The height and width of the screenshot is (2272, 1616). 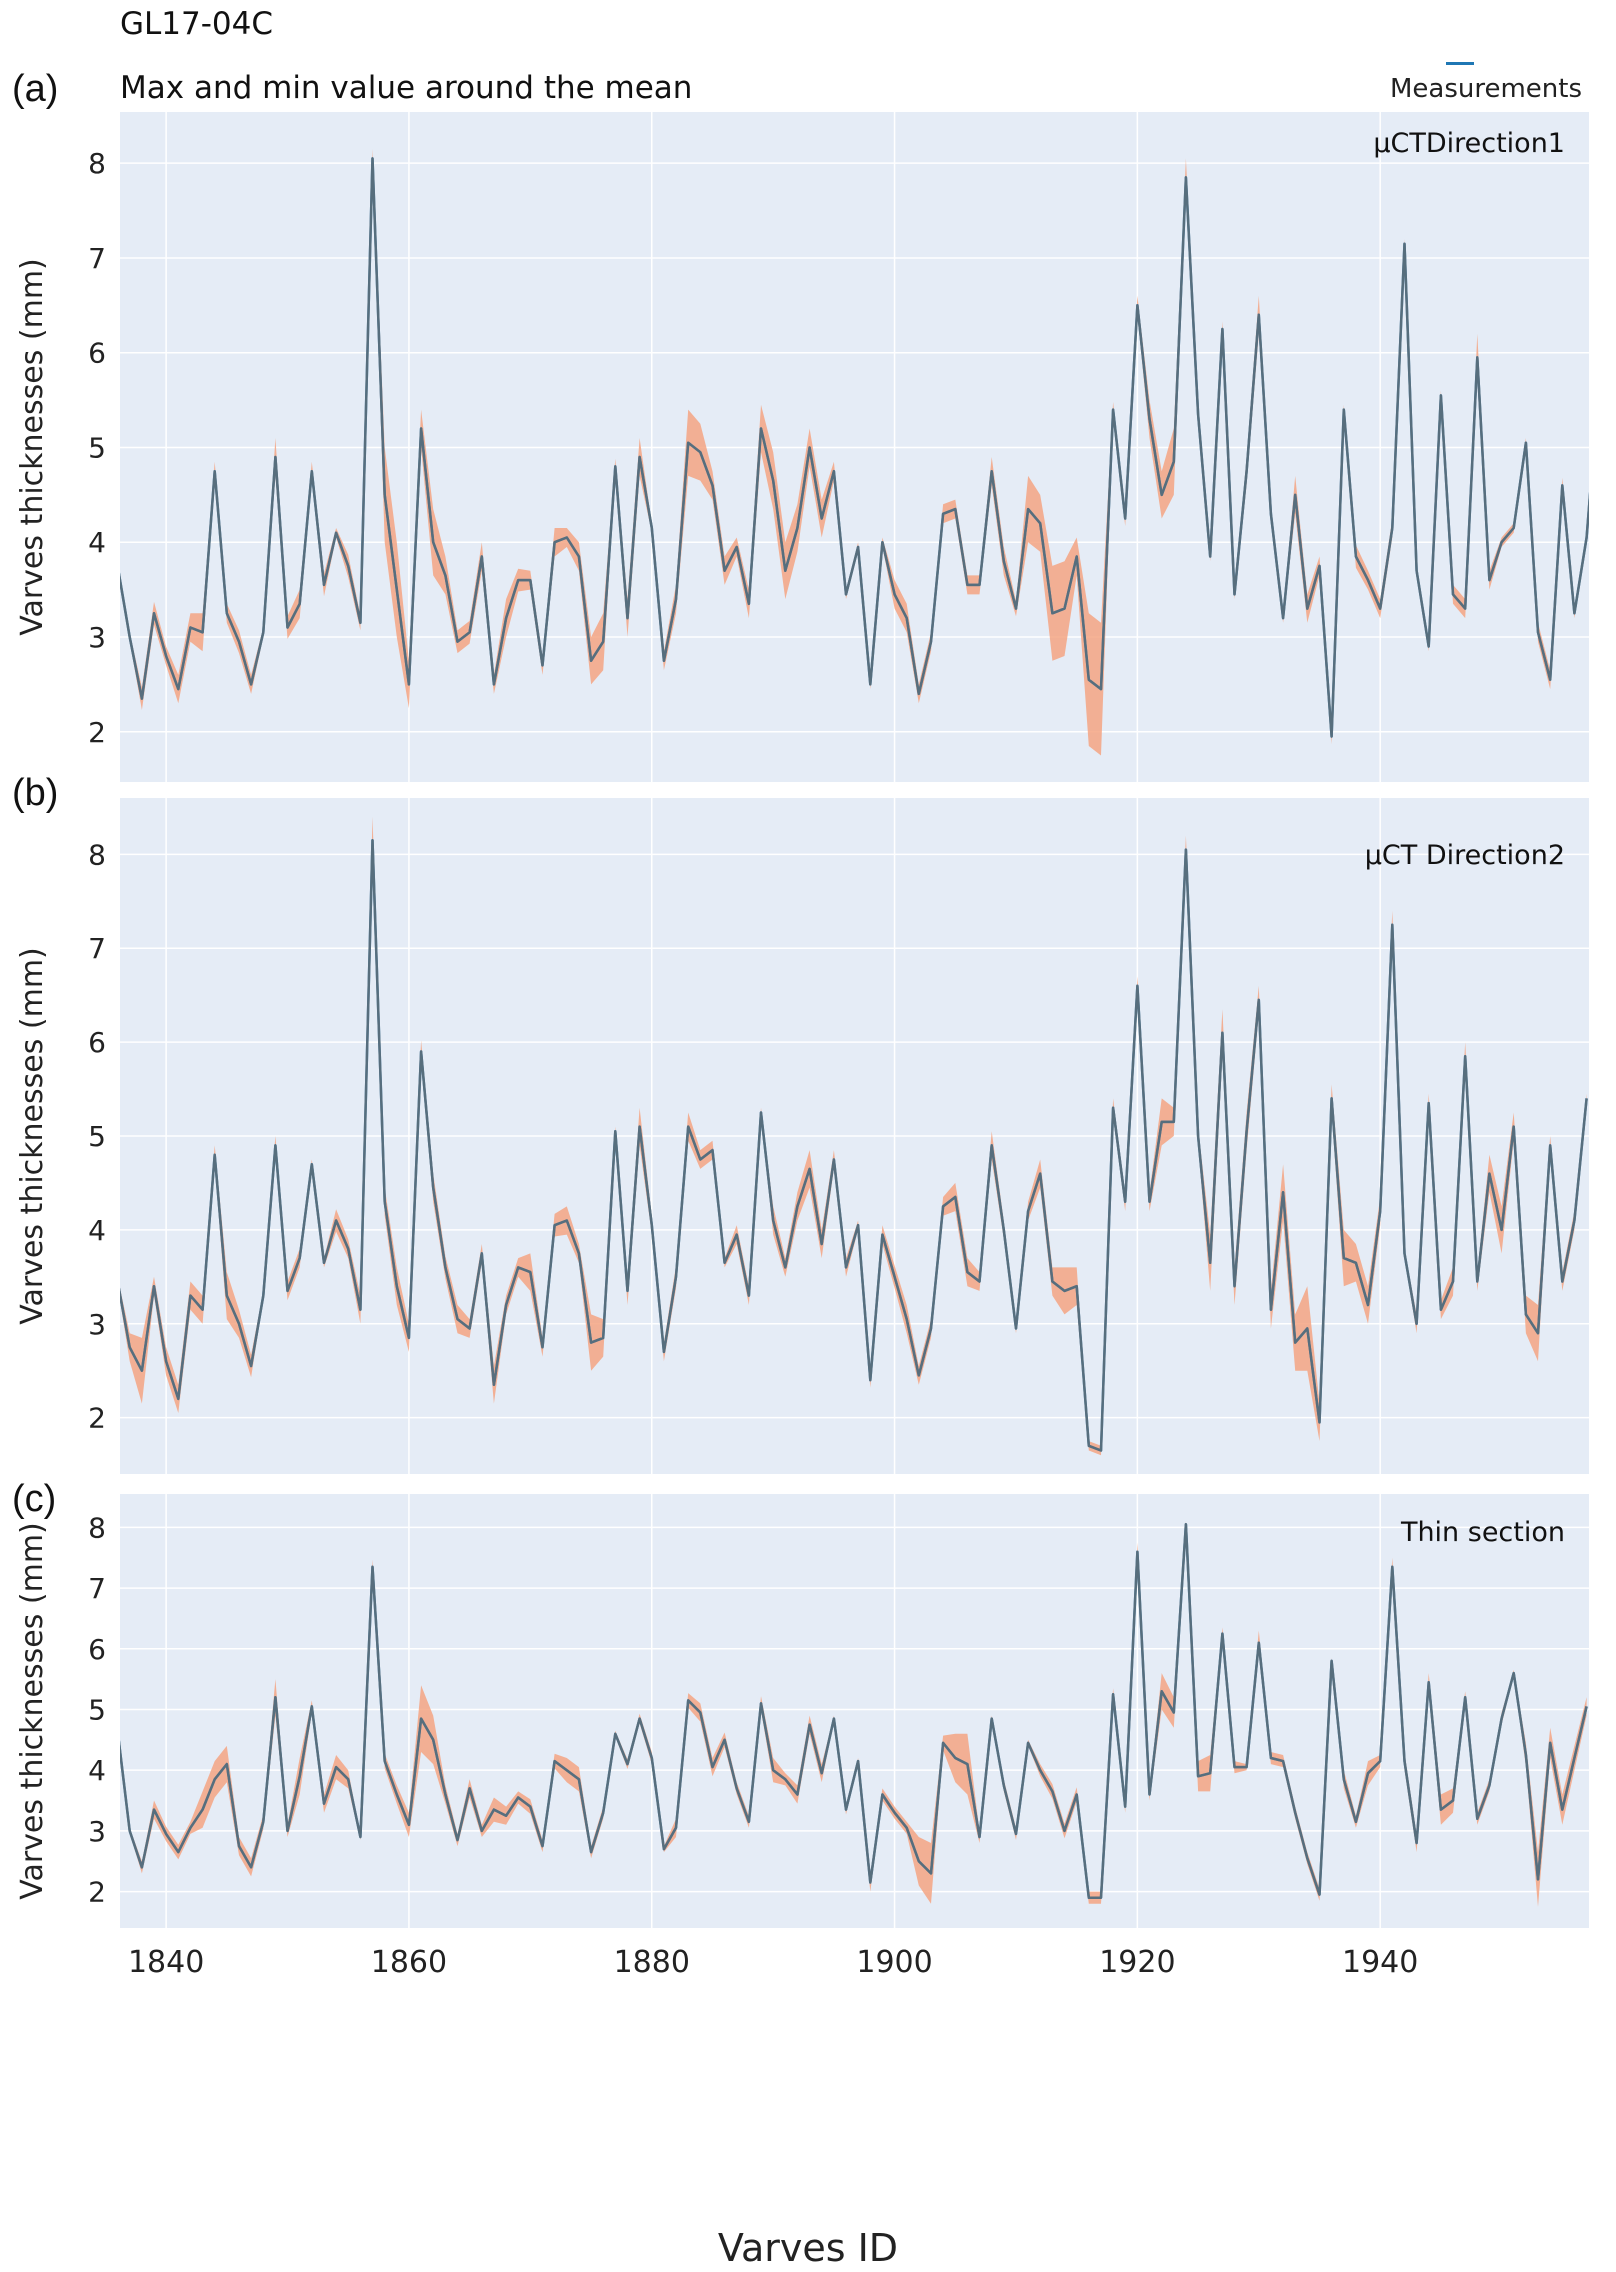 I want to click on panel-c-x-tick-label: 1840, so click(x=166, y=1962).